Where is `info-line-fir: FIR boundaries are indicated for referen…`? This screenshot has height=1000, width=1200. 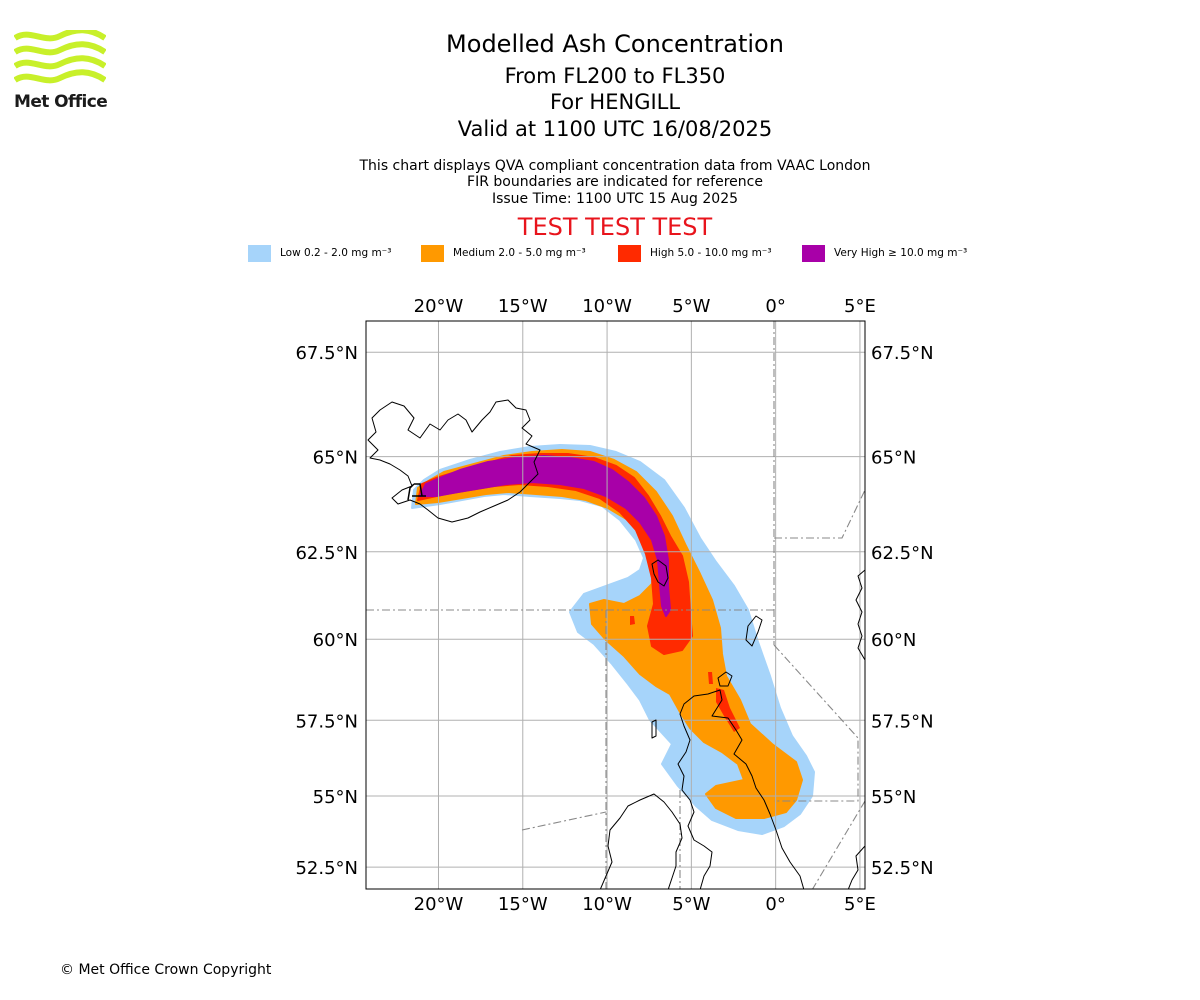
info-line-fir: FIR boundaries are indicated for referen… is located at coordinates (615, 182).